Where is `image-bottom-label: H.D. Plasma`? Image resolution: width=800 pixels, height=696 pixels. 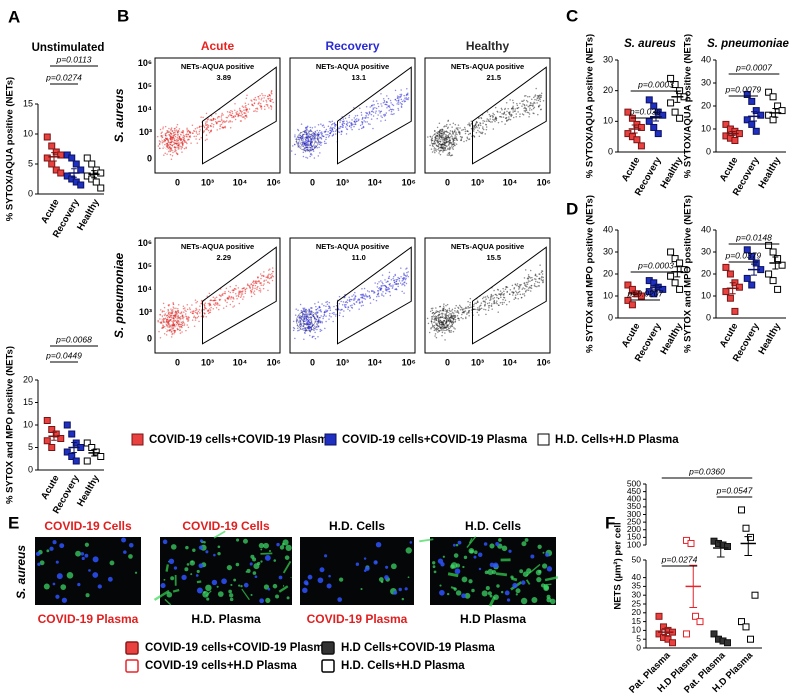 image-bottom-label: H.D. Plasma is located at coordinates (226, 619).